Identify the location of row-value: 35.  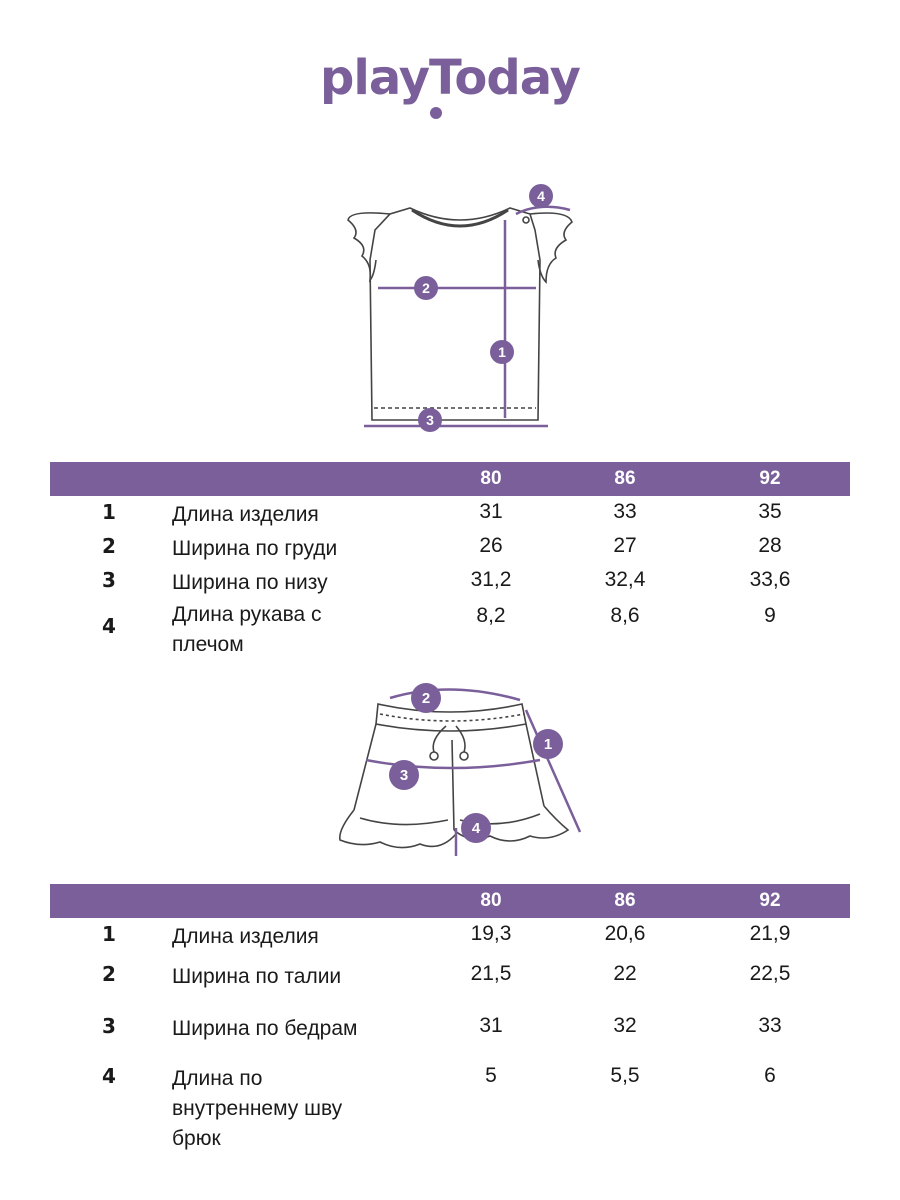
(770, 511).